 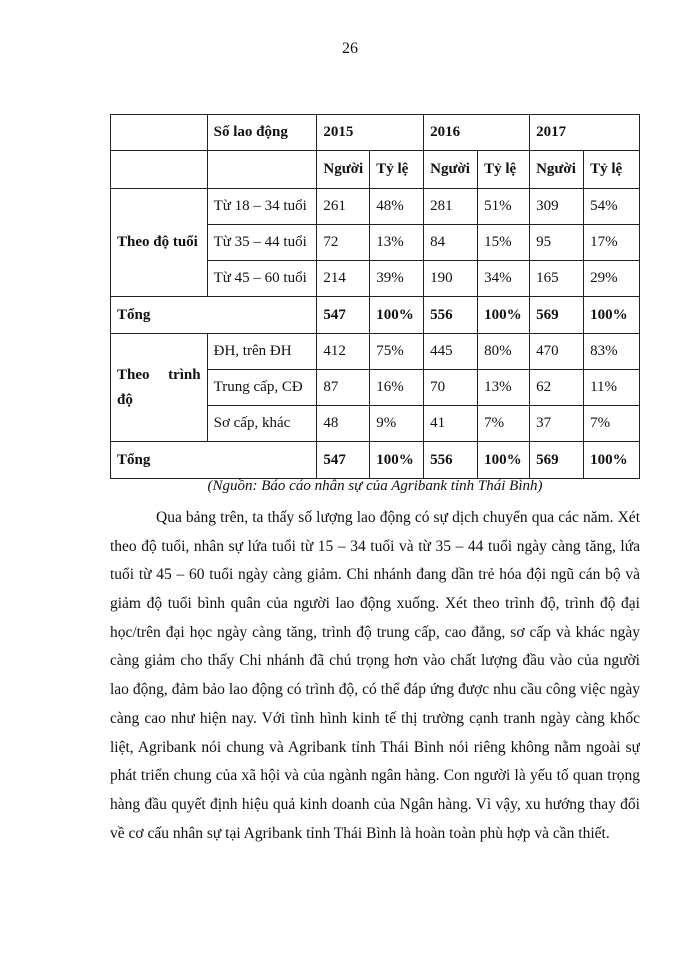 What do you see at coordinates (397, 351) in the screenshot?
I see `data-cell: 75%` at bounding box center [397, 351].